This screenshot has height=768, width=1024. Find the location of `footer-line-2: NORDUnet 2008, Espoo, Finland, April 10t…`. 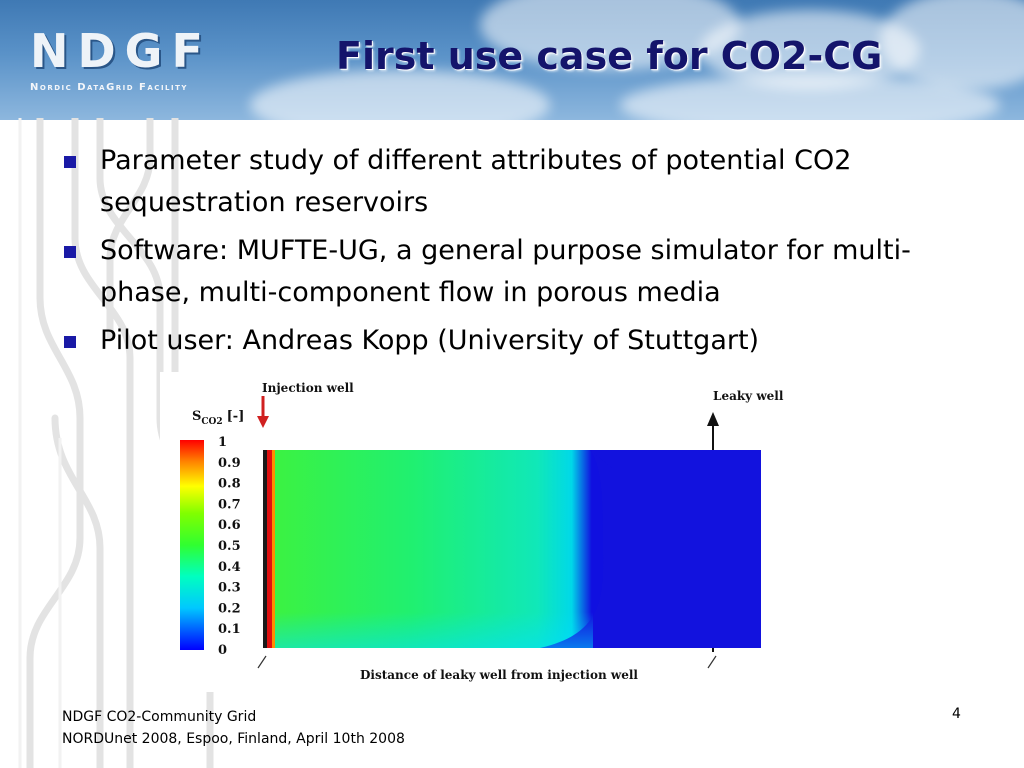

footer-line-2: NORDUnet 2008, Espoo, Finland, April 10t… is located at coordinates (233, 739).